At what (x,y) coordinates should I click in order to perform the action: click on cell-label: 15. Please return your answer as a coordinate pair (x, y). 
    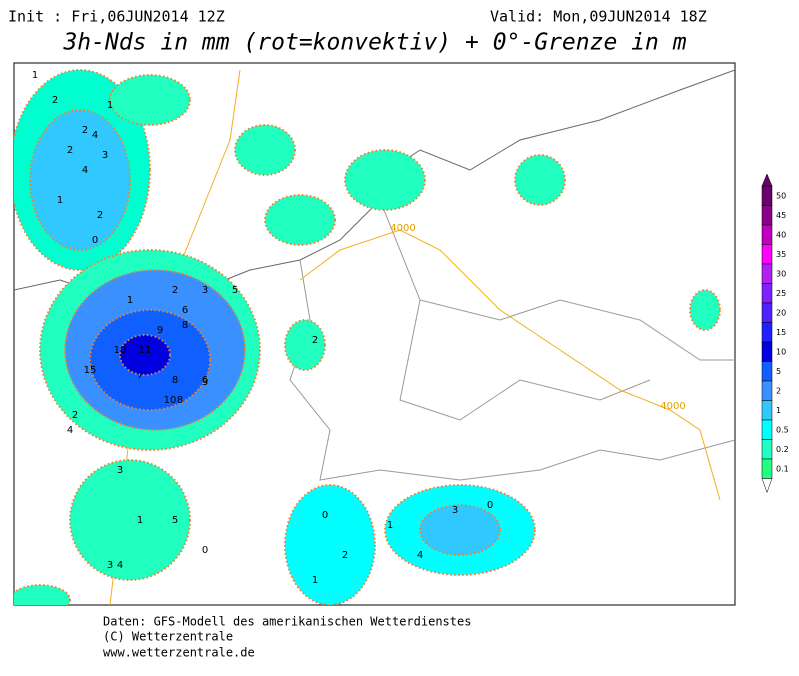
    Looking at the image, I should click on (90, 370).